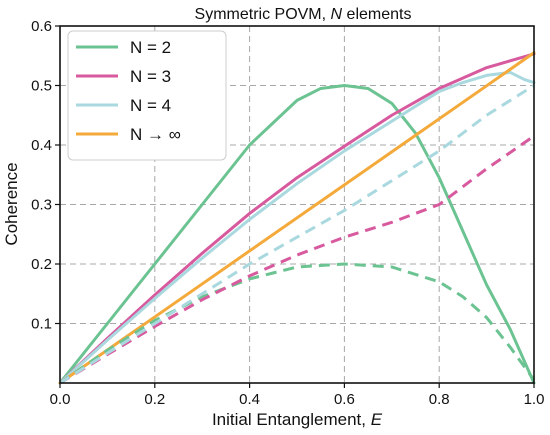 The image size is (550, 435). I want to click on legend-label: N = 4, so click(150, 105).